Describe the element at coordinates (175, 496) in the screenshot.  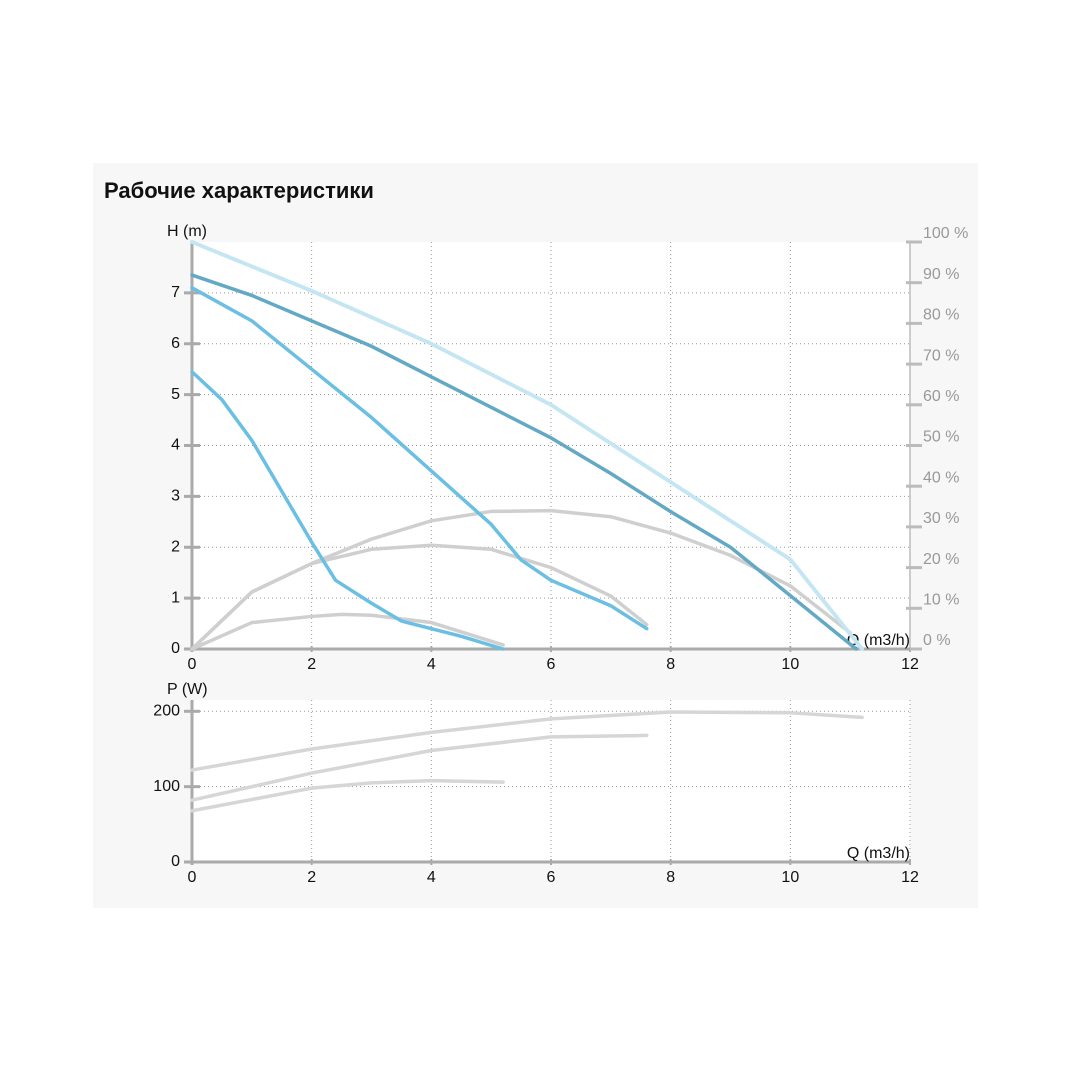
I see `y-tick-label: 3` at that location.